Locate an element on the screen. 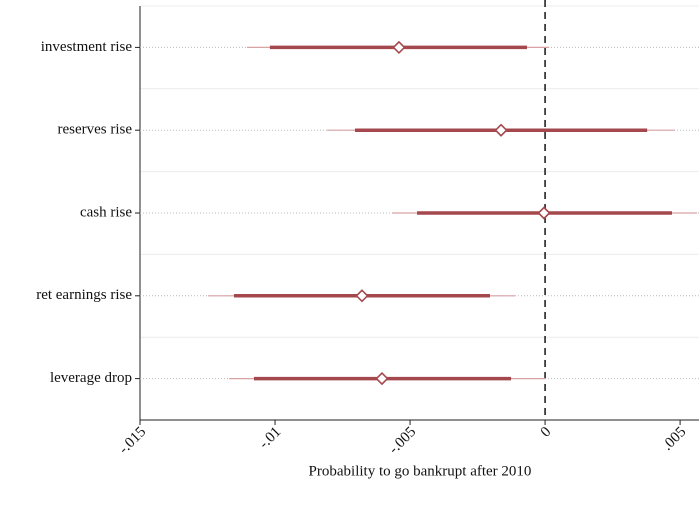 This screenshot has height=514, width=699. x-tick-label: -.01 is located at coordinates (270, 438).